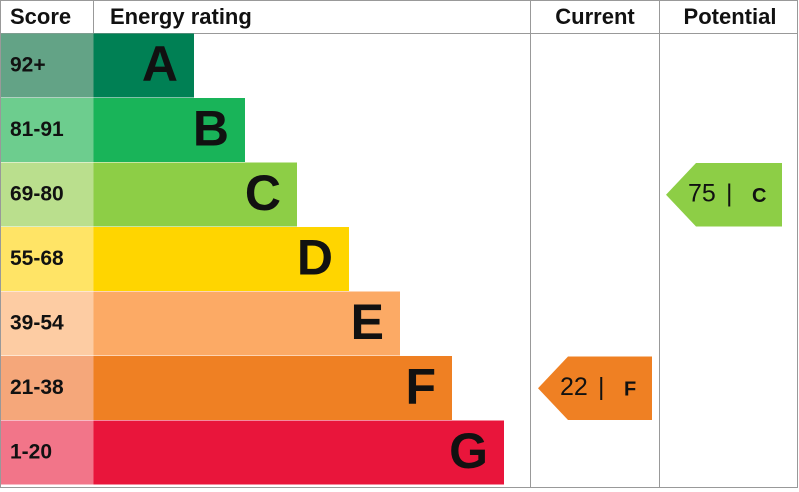  Describe the element at coordinates (730, 16) in the screenshot. I see `header-potential: Potential` at that location.